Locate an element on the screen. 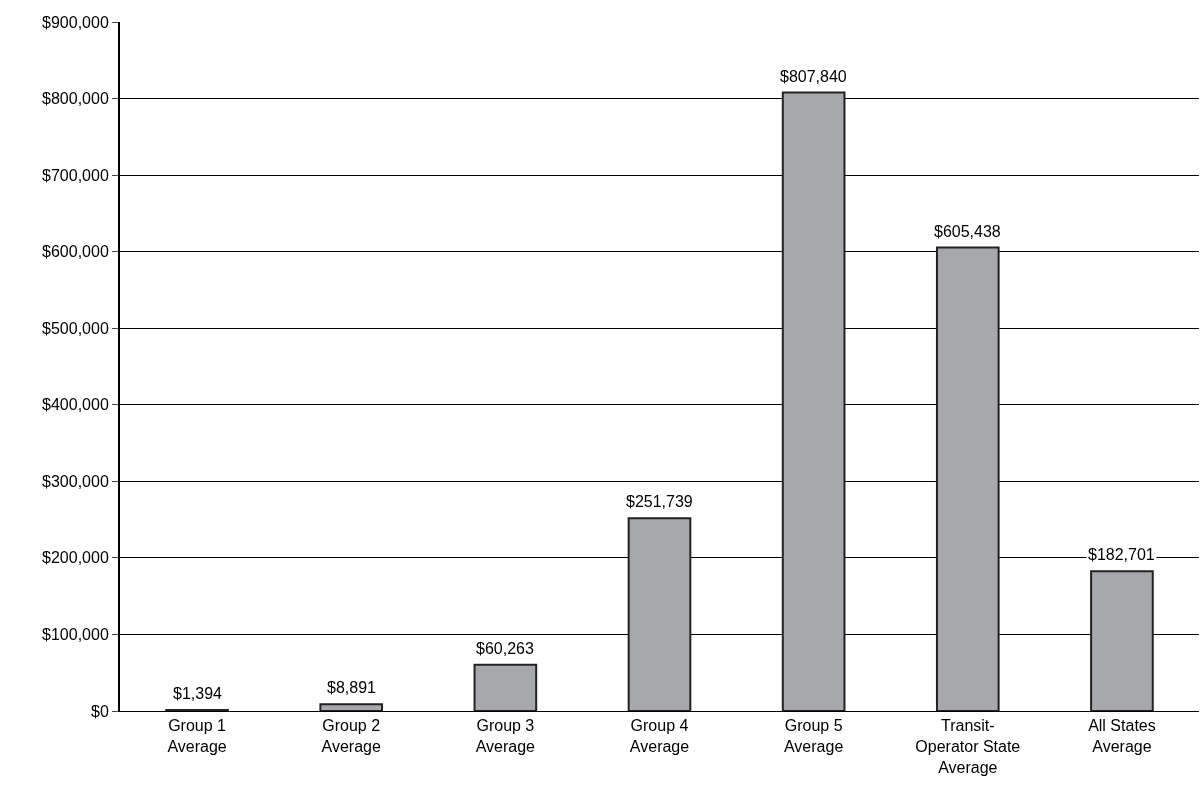 This screenshot has width=1203, height=801. y-tick-label: $900,000 is located at coordinates (75, 22).